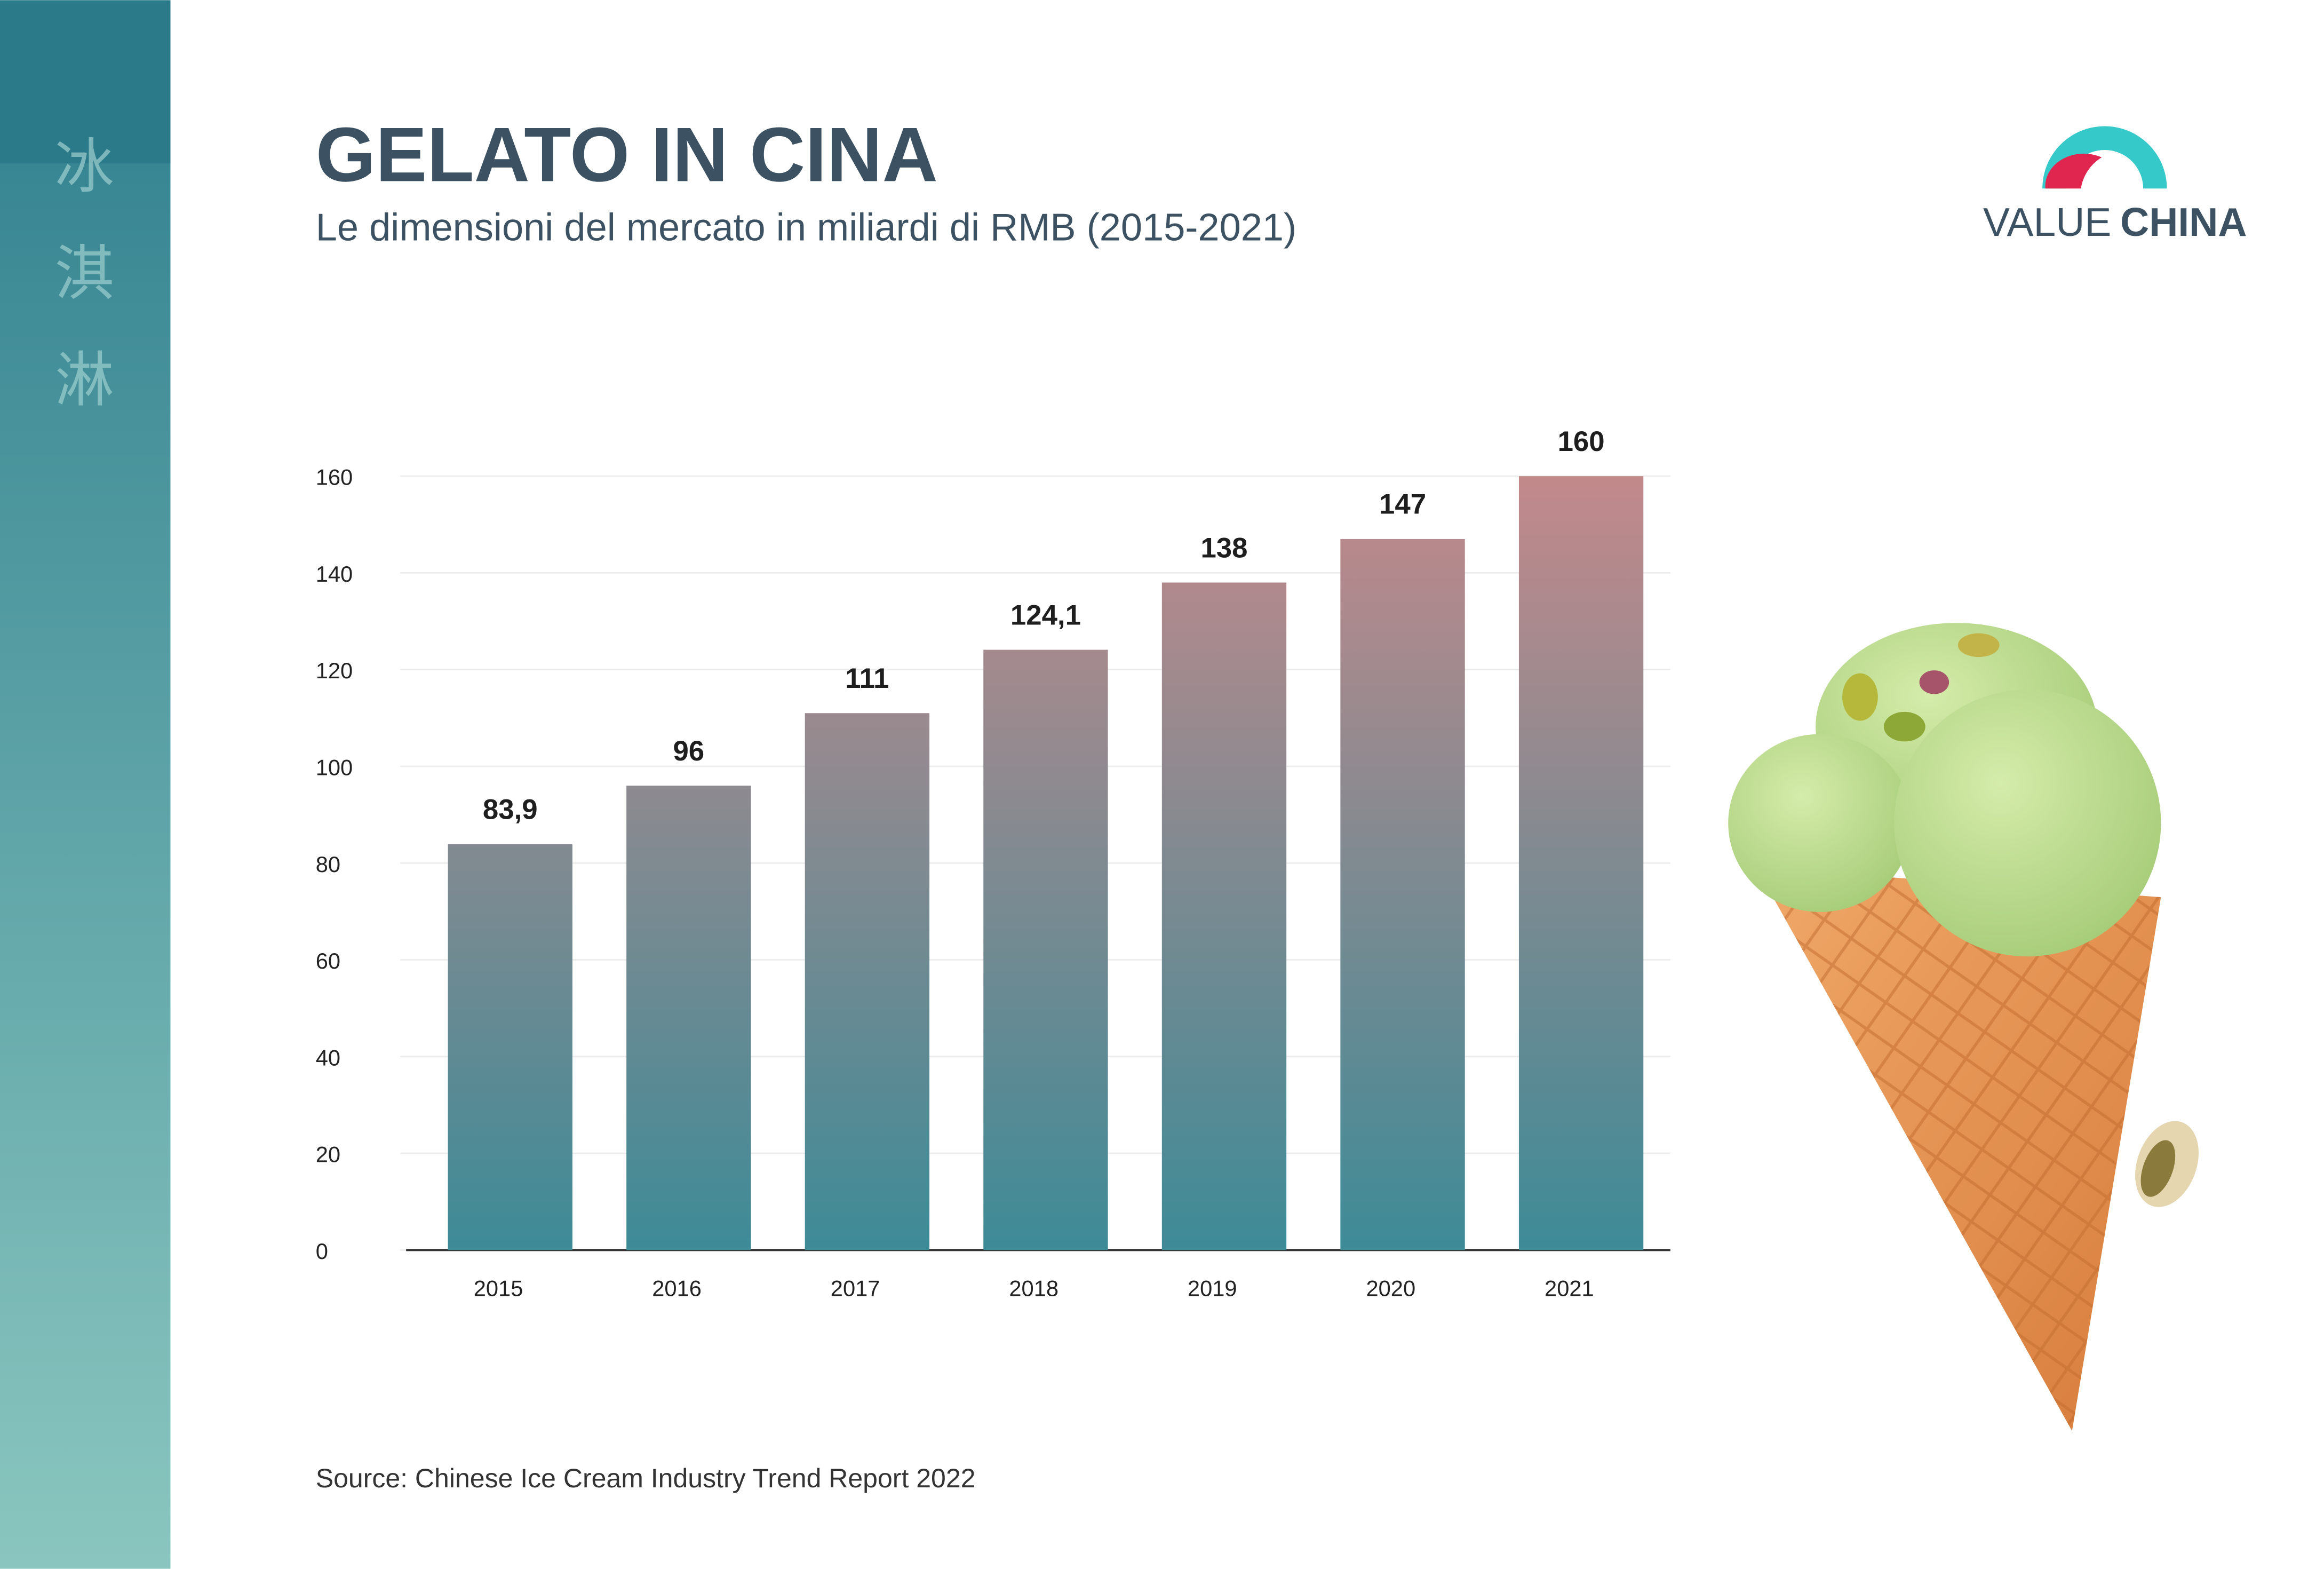 The image size is (2324, 1569). Describe the element at coordinates (84, 273) in the screenshot. I see `sidebar-char: 淇` at that location.